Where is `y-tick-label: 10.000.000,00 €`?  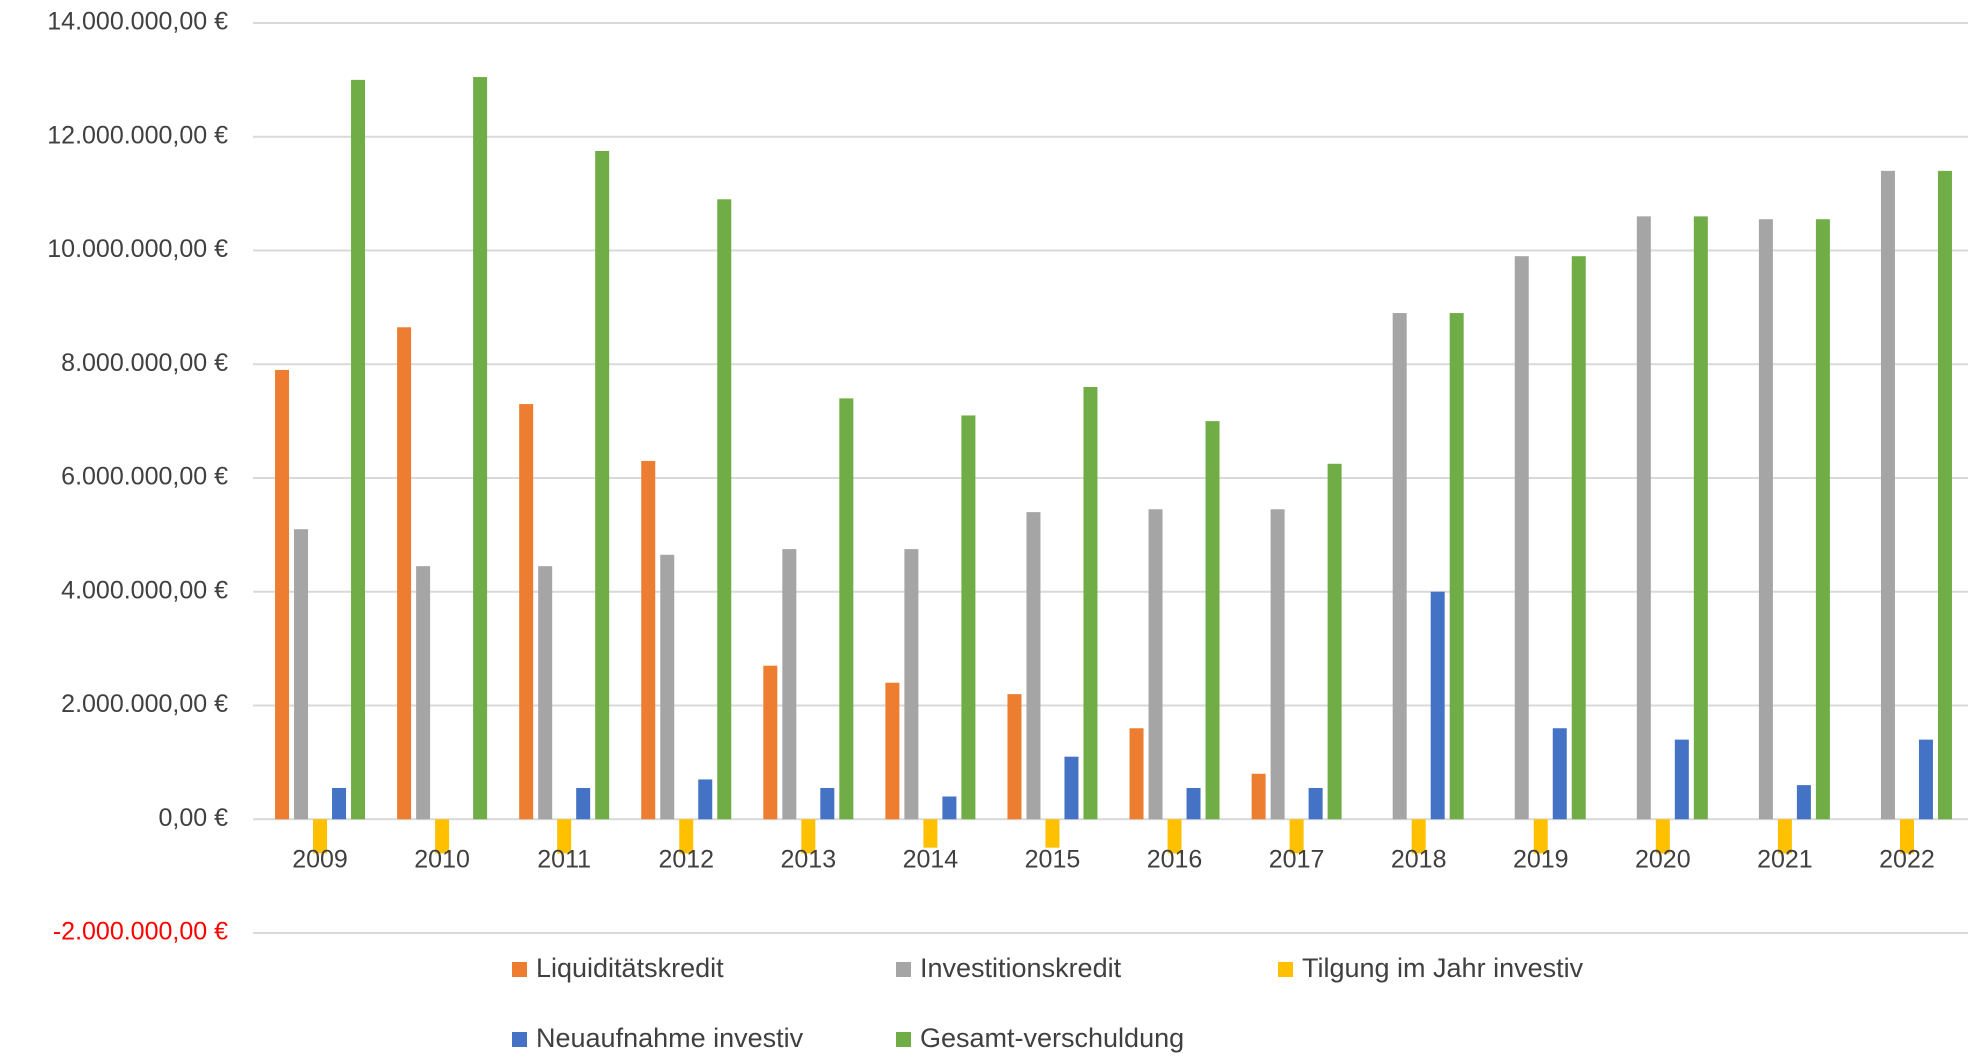 y-tick-label: 10.000.000,00 € is located at coordinates (137, 249).